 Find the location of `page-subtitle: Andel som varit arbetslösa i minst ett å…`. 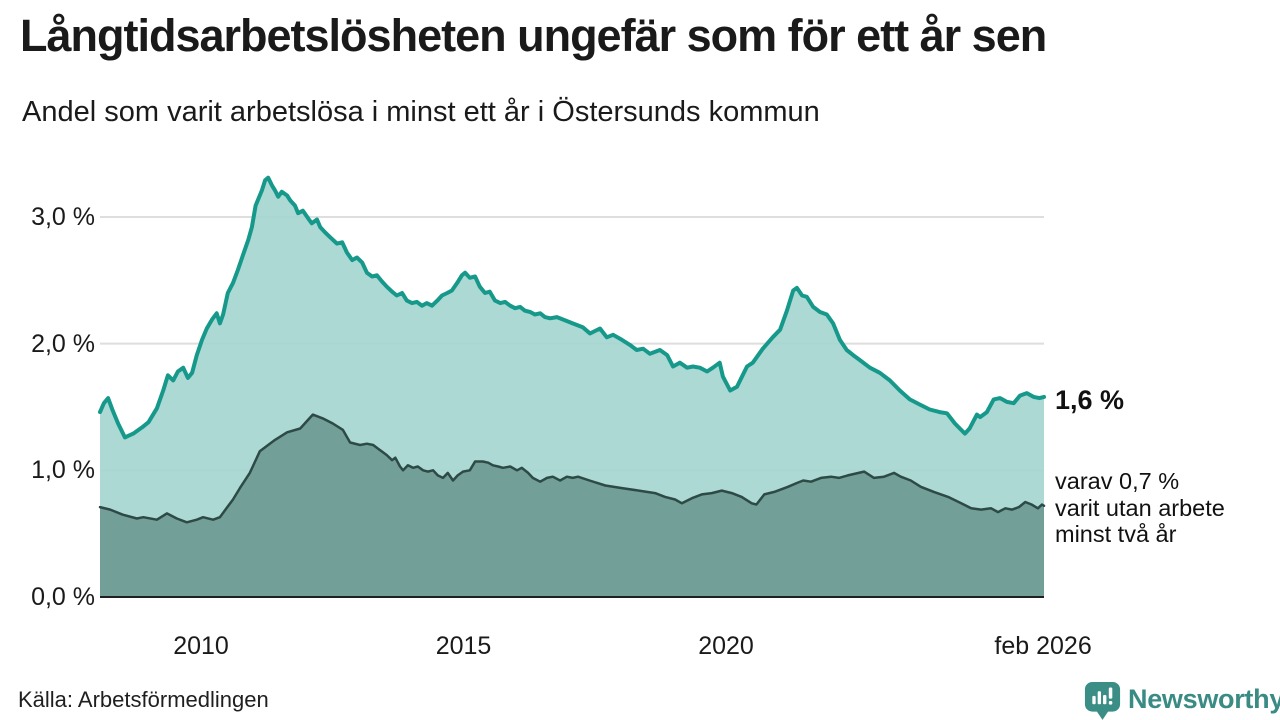

page-subtitle: Andel som varit arbetslösa i minst ett å… is located at coordinates (421, 112).